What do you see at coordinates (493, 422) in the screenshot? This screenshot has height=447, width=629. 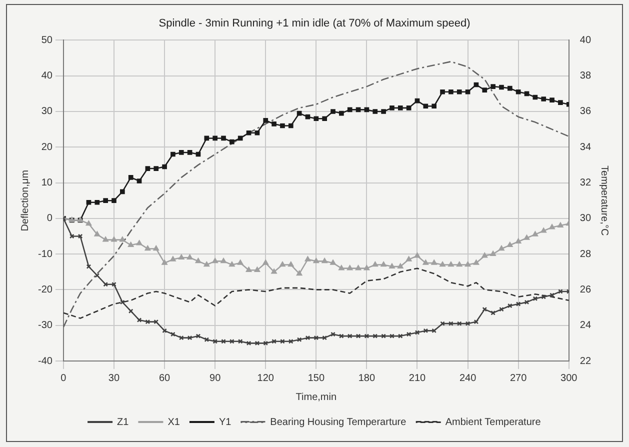 I see `legend-label: Ambient Temperature` at bounding box center [493, 422].